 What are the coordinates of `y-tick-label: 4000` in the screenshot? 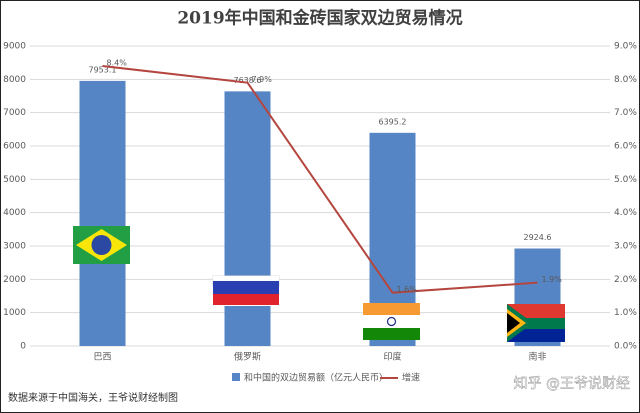 It's located at (14, 213).